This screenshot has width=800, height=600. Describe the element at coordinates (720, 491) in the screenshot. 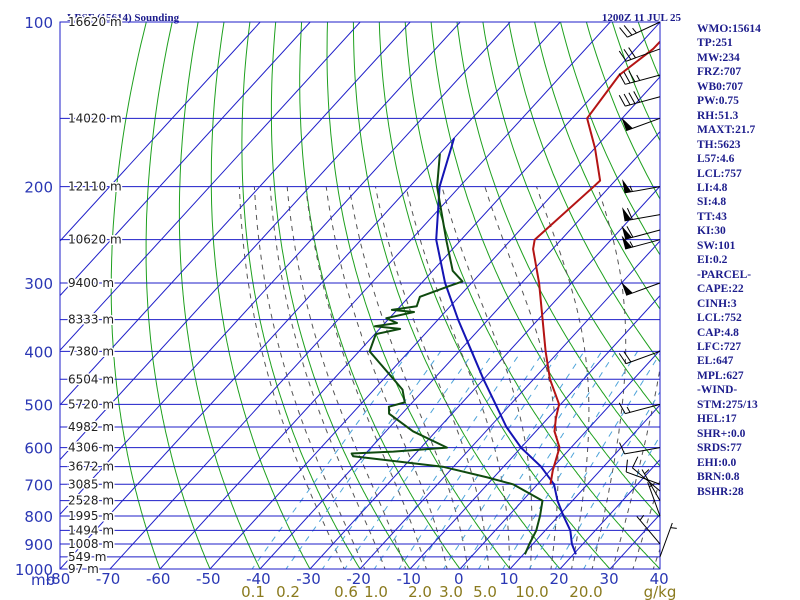

I see `index-line: BSHR:28` at that location.